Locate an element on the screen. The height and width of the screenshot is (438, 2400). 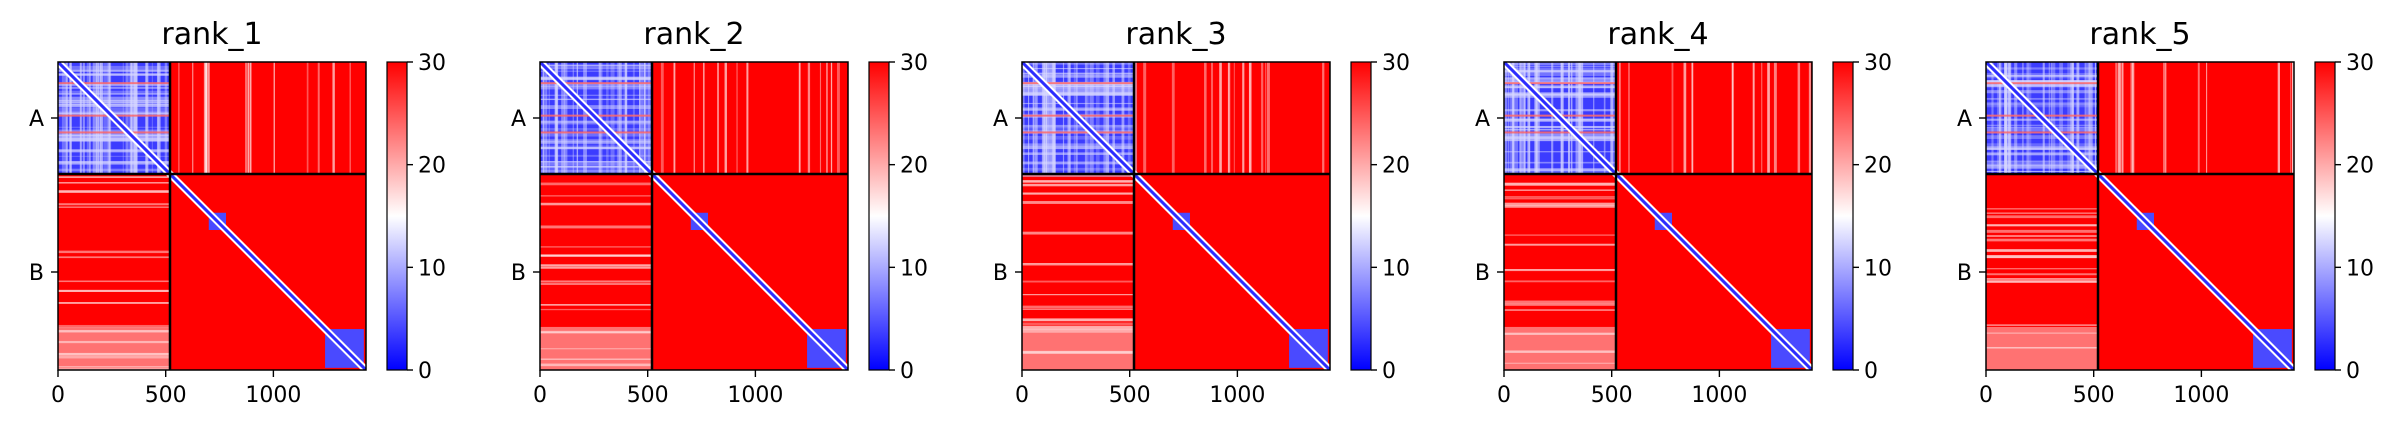
diagonal-line is located at coordinates (2140, 216).